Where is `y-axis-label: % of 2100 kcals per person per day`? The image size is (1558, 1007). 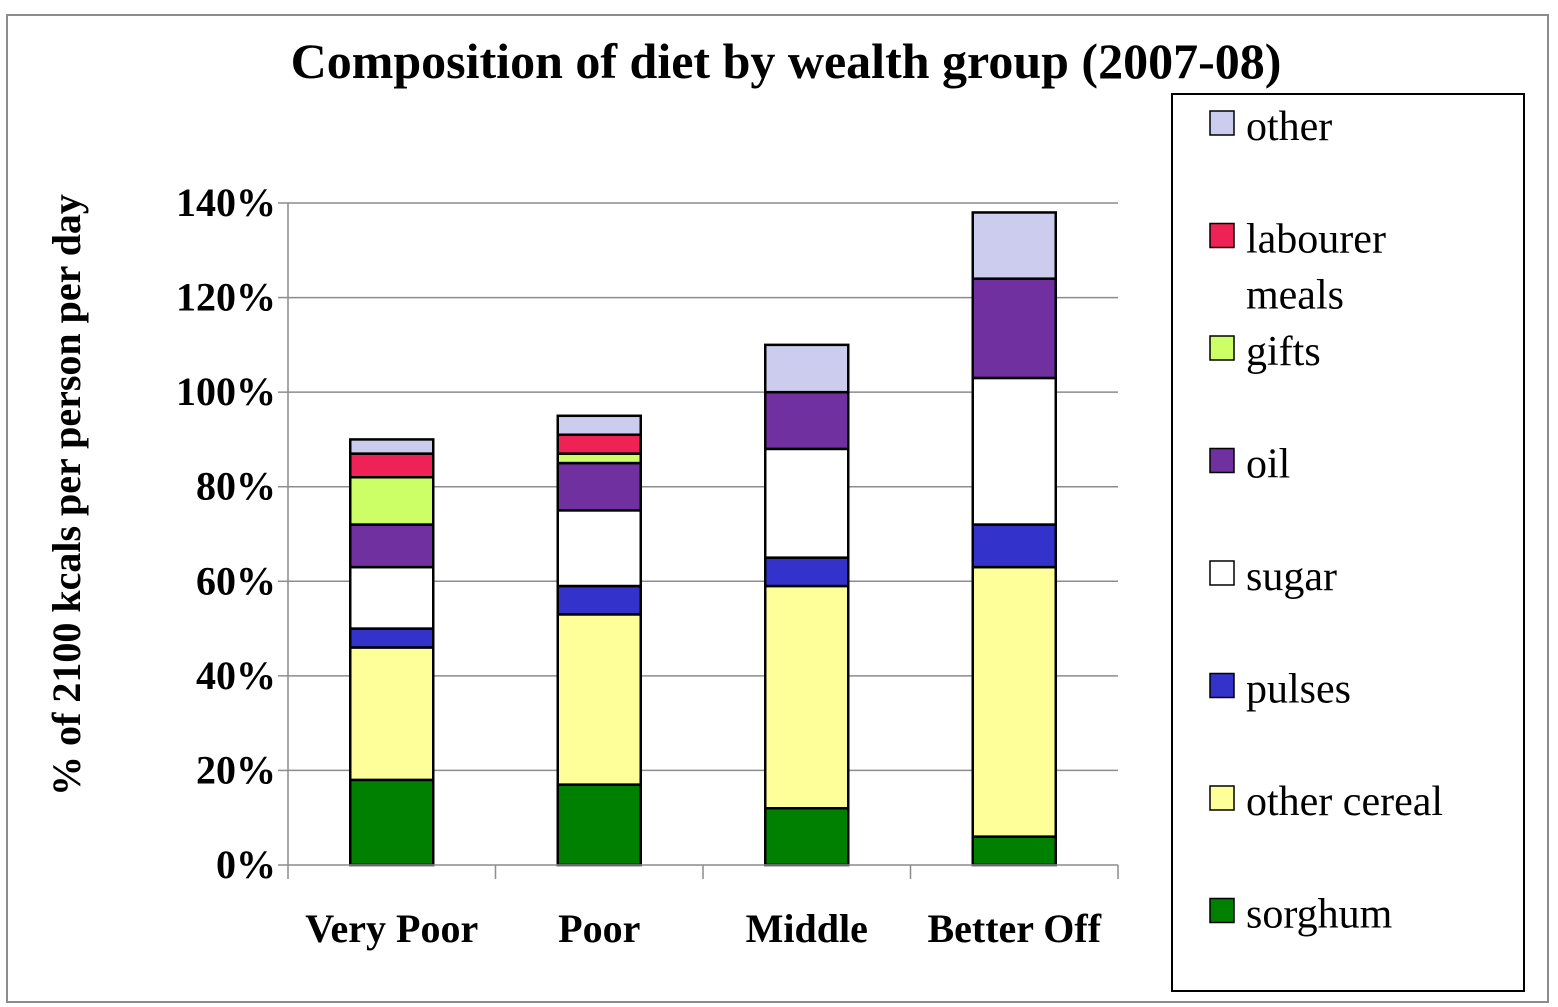 y-axis-label: % of 2100 kcals per person per day is located at coordinates (66, 495).